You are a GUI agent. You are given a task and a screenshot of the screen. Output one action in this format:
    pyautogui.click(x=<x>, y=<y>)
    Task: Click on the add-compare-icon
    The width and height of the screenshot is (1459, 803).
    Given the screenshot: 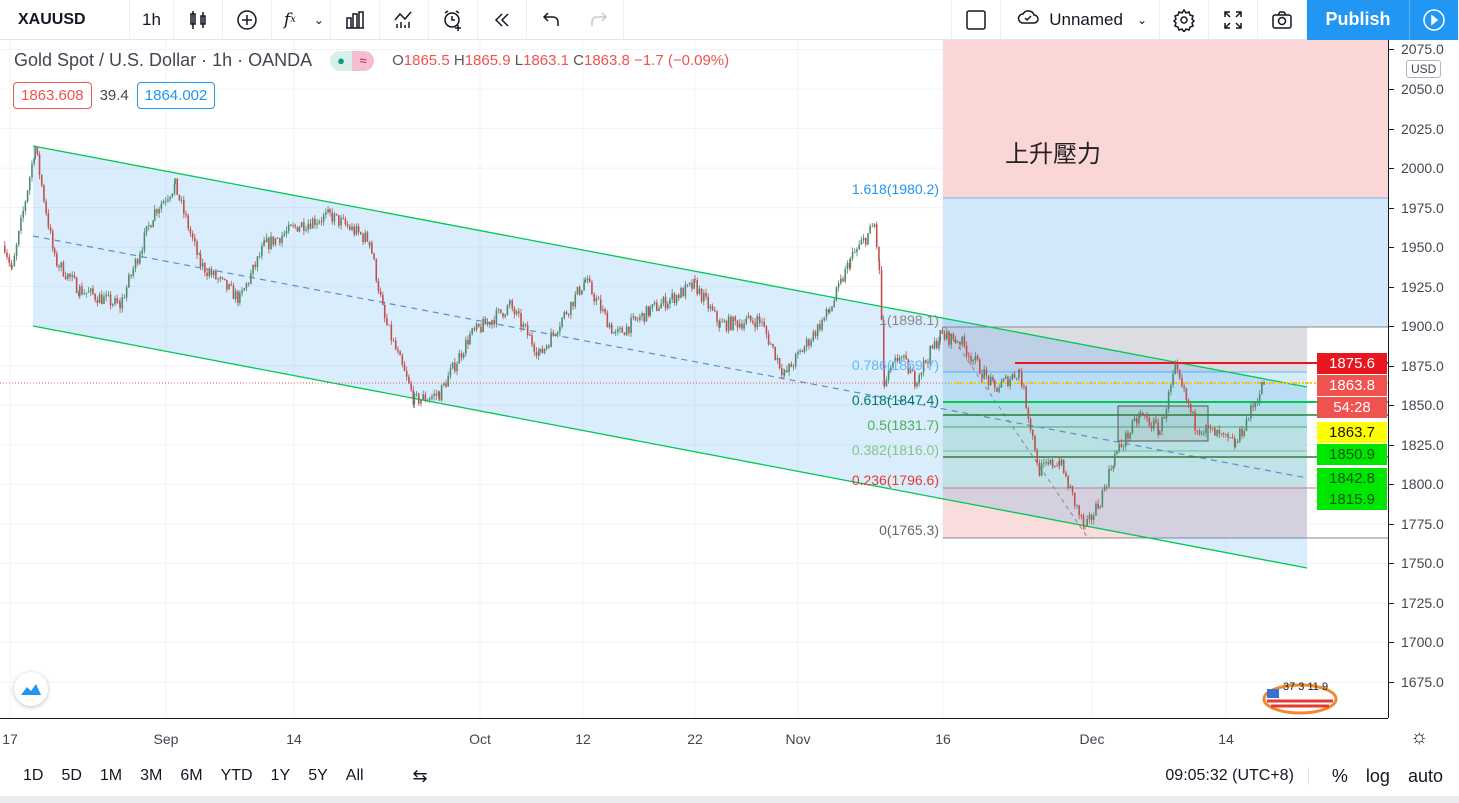 What is the action you would take?
    pyautogui.click(x=247, y=20)
    